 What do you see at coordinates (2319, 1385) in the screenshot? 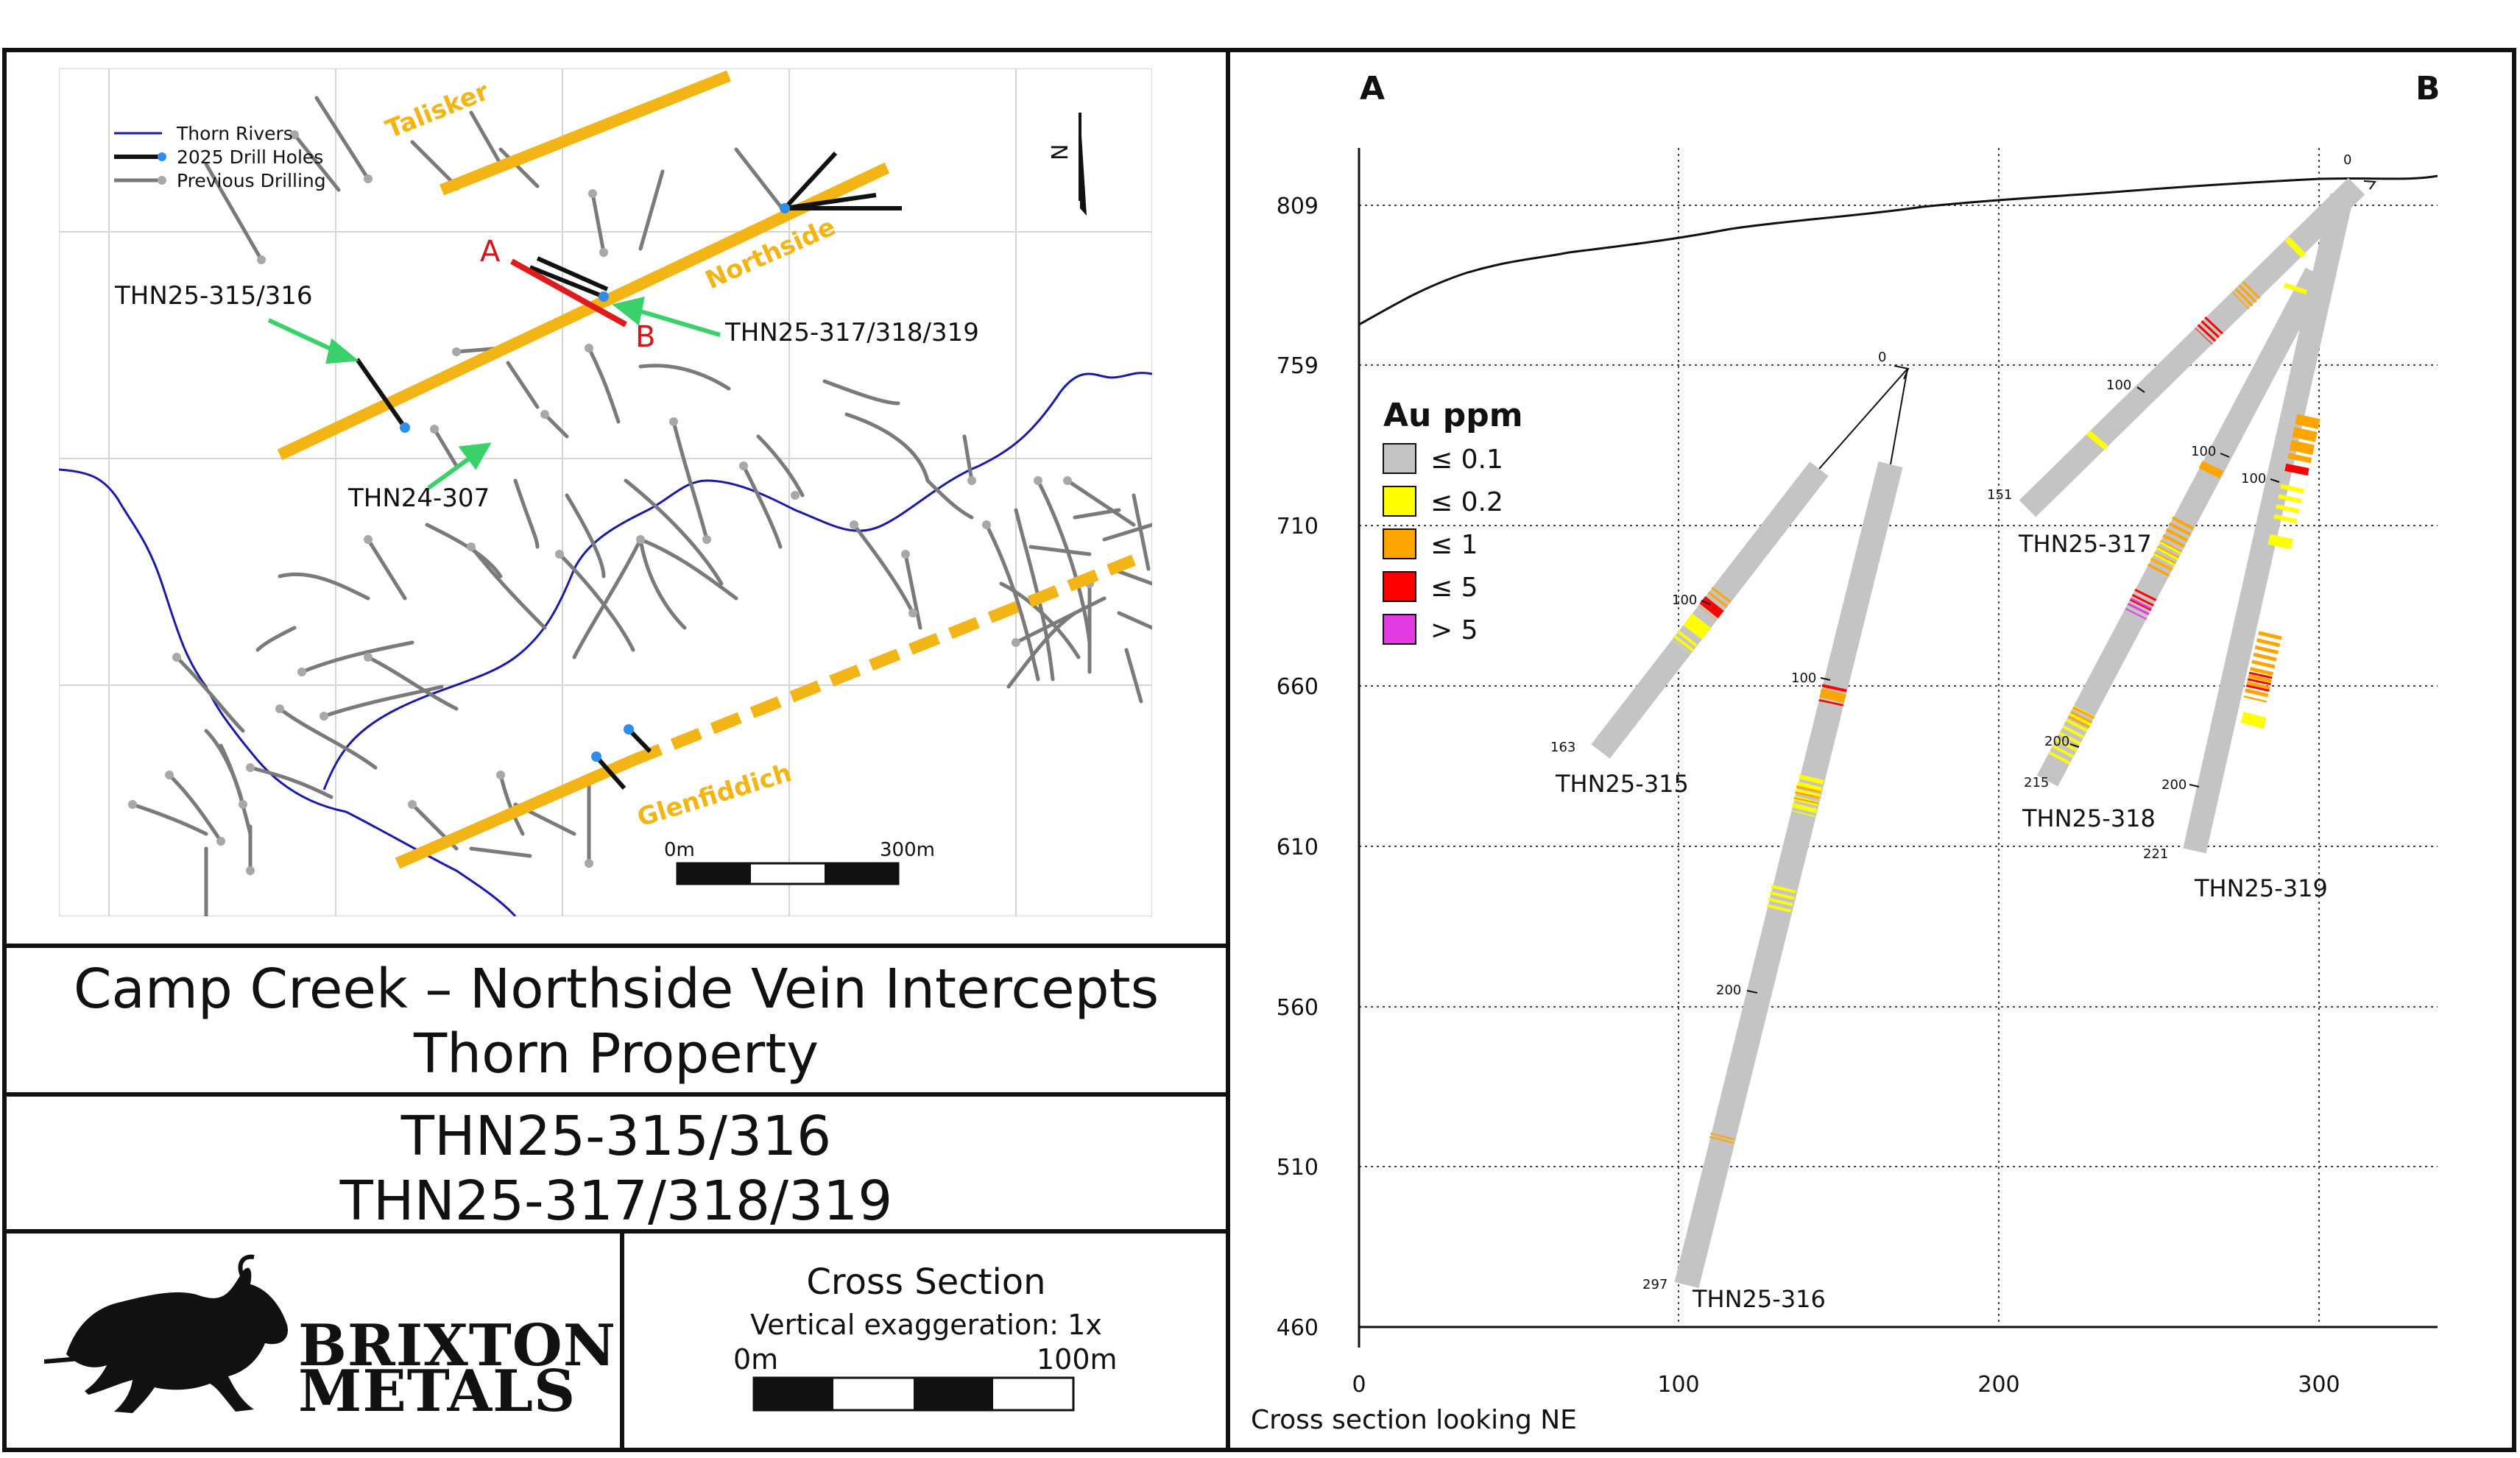
I see `x-tick: 300` at bounding box center [2319, 1385].